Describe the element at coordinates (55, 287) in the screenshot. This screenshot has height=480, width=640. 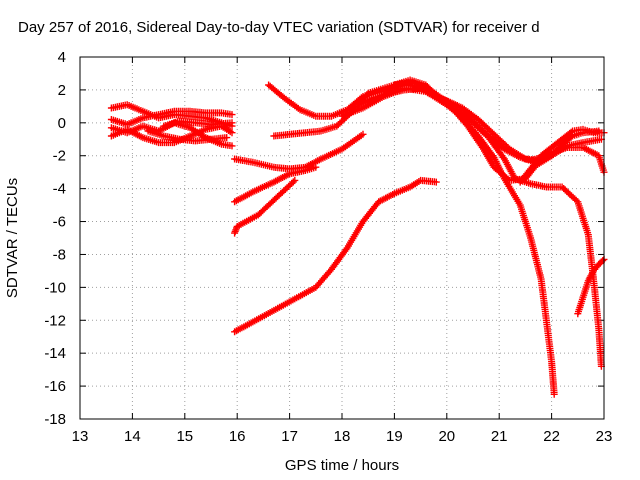
I see `y-tick-label: -10` at that location.